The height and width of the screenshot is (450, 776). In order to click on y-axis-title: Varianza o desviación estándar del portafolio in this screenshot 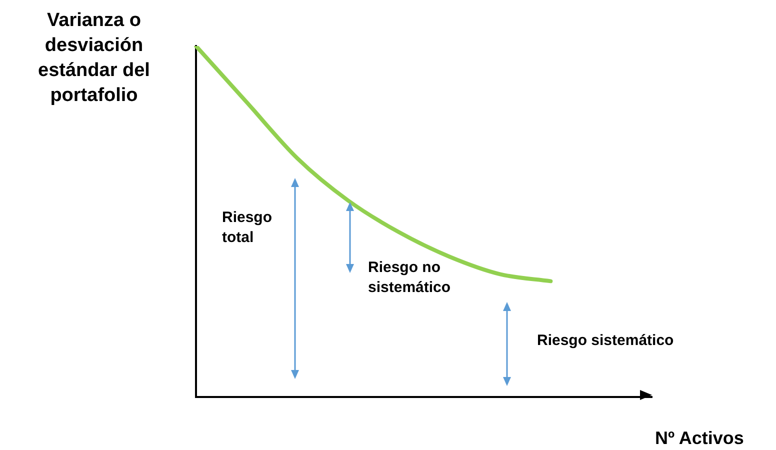, I will do `click(94, 58)`.